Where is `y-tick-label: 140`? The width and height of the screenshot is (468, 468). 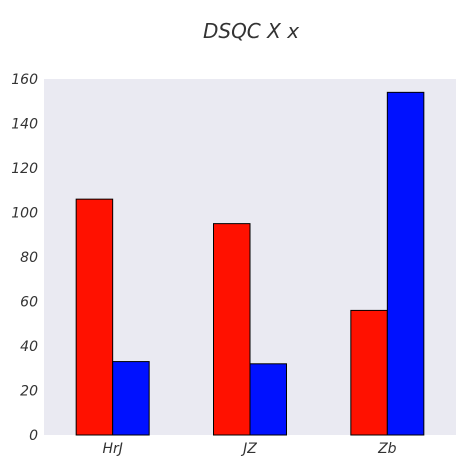
y-tick-label: 140 is located at coordinates (24, 125).